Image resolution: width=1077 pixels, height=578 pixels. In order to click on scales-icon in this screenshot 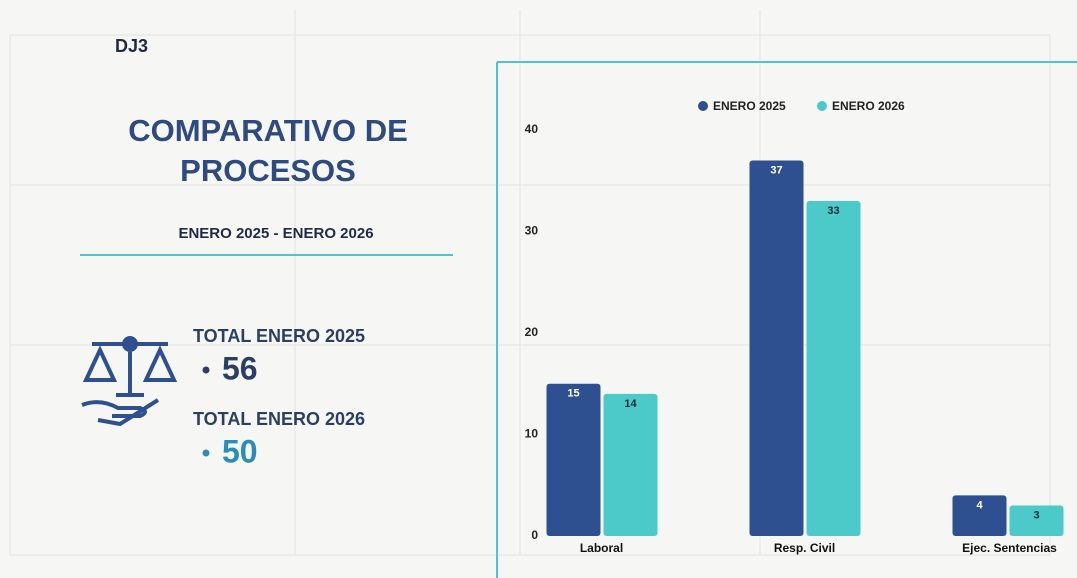, I will do `click(129, 381)`.